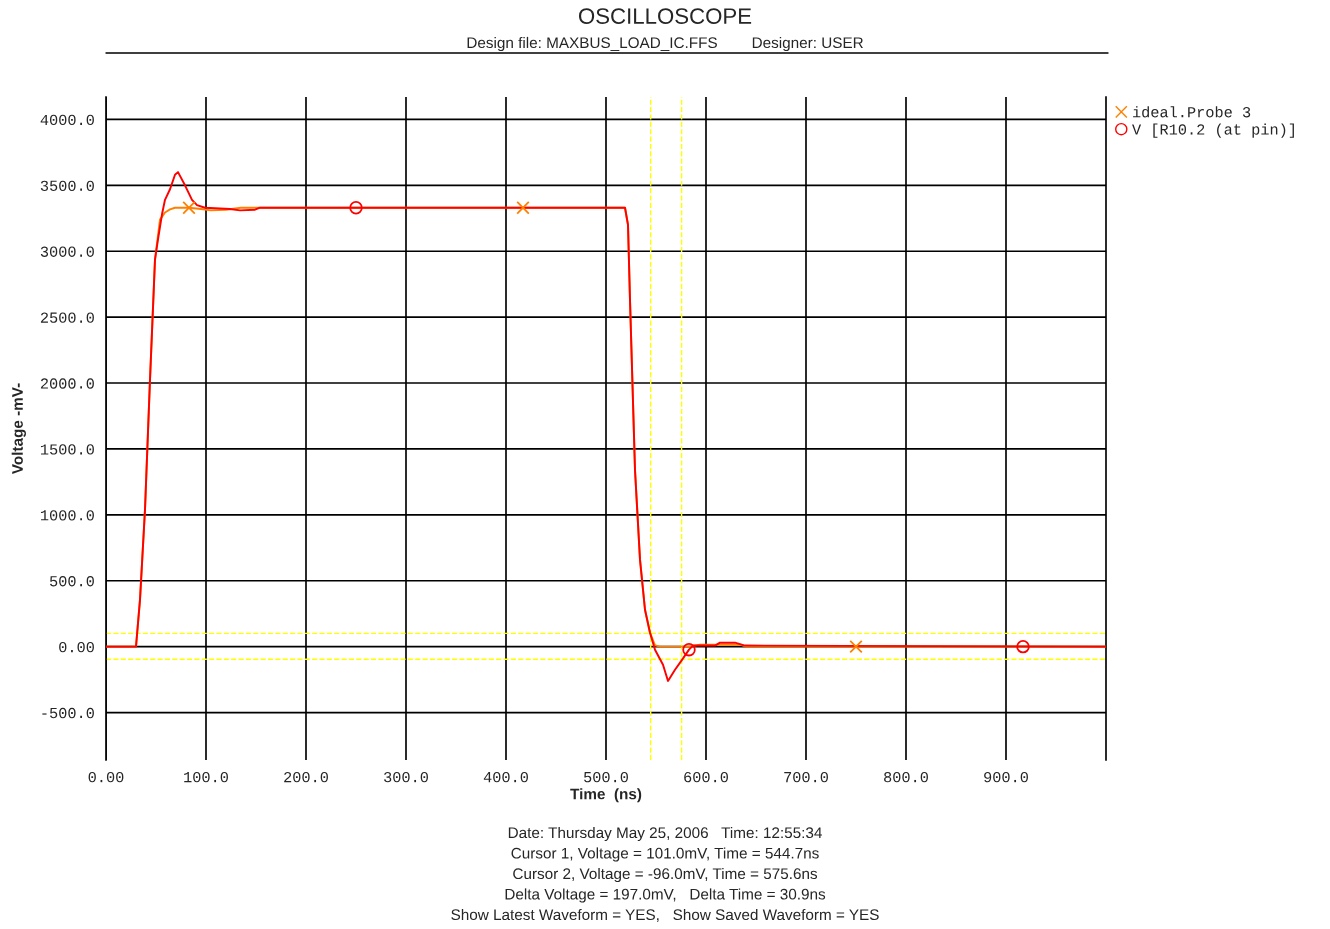  I want to click on x-tick-label: 100.0, so click(206, 777).